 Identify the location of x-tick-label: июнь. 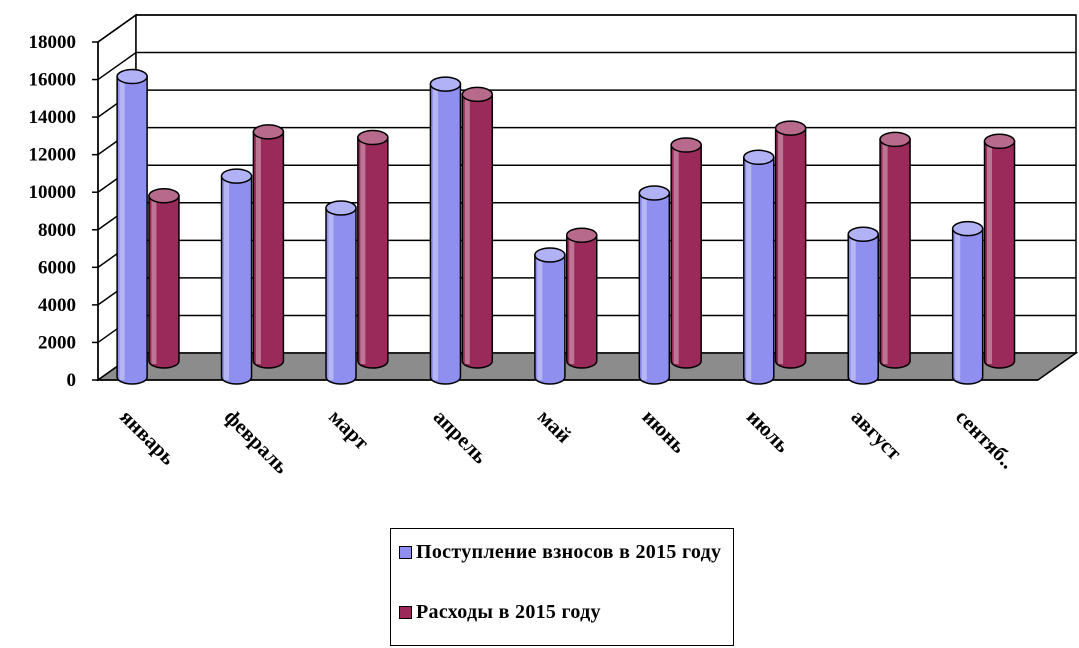
(664, 431).